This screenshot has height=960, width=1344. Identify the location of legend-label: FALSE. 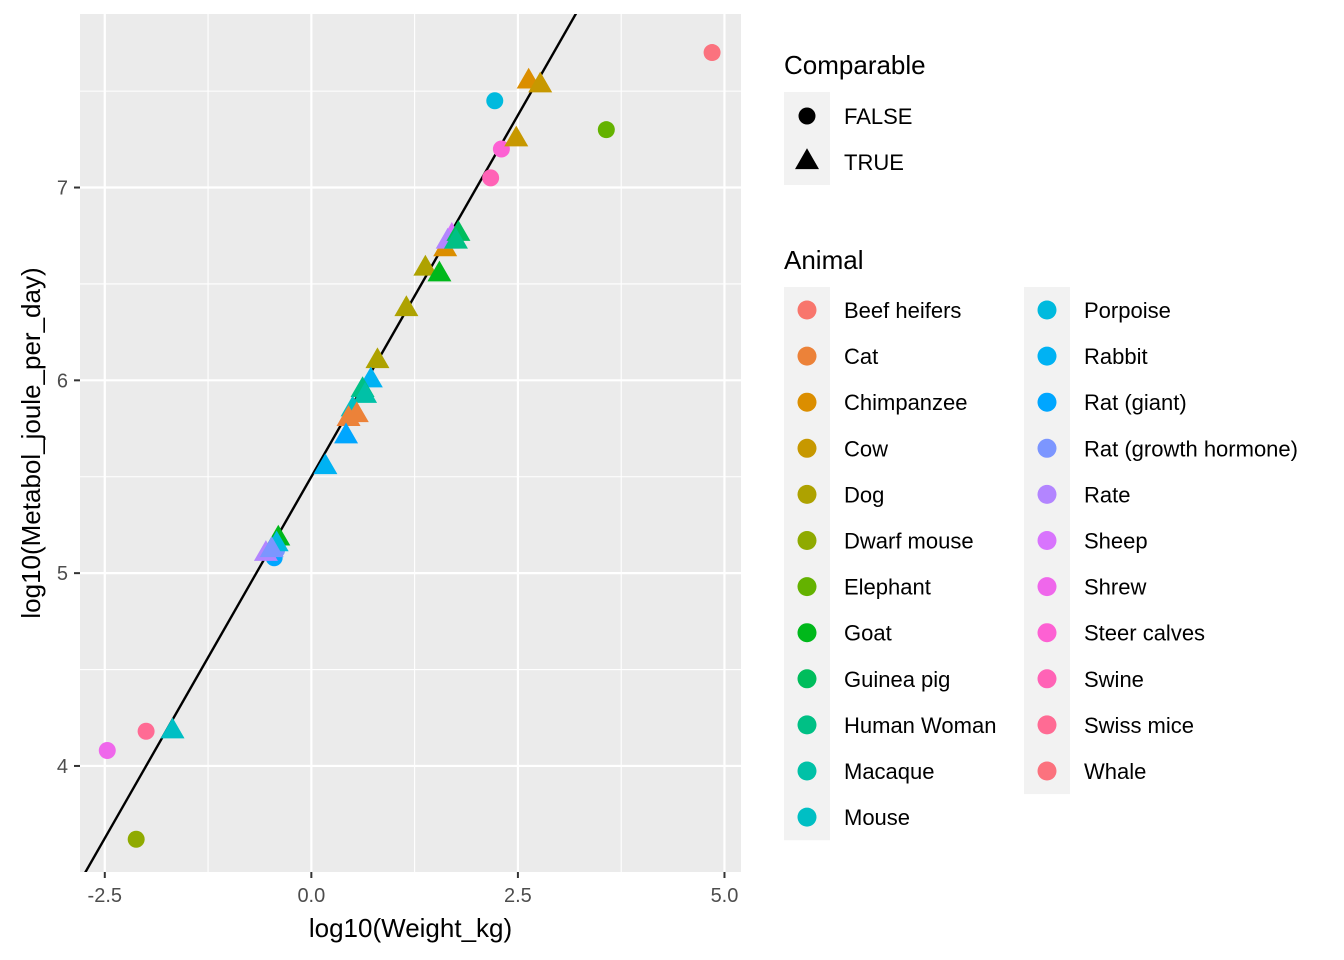
(878, 116).